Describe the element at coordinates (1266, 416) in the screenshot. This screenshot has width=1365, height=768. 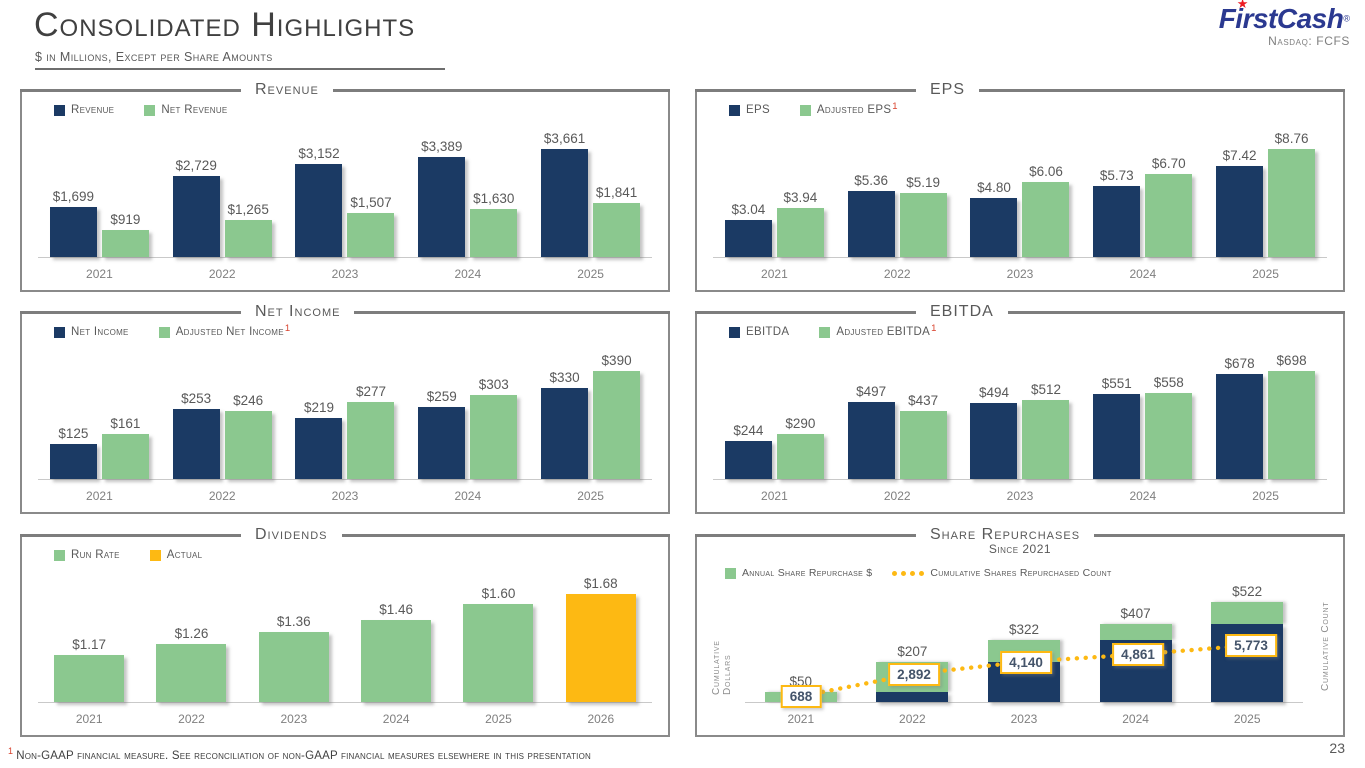
I see `bar-group: $678 $698` at that location.